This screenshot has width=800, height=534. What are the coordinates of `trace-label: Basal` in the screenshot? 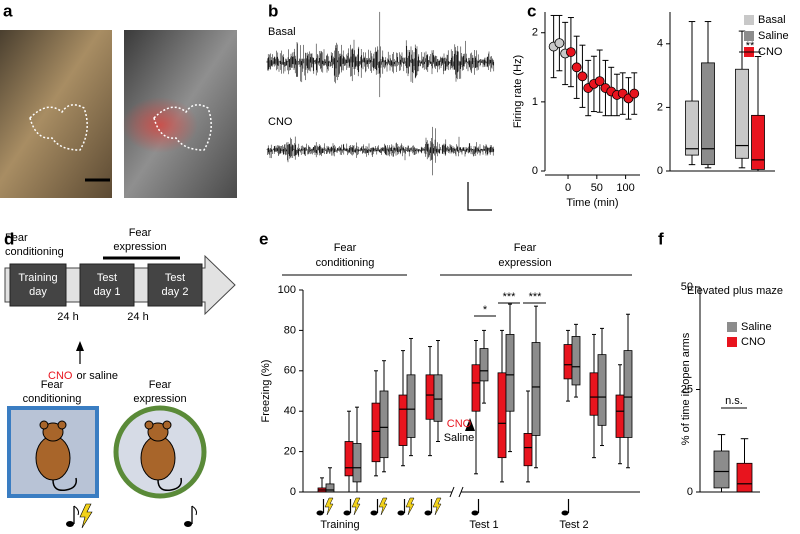 It's located at (282, 32).